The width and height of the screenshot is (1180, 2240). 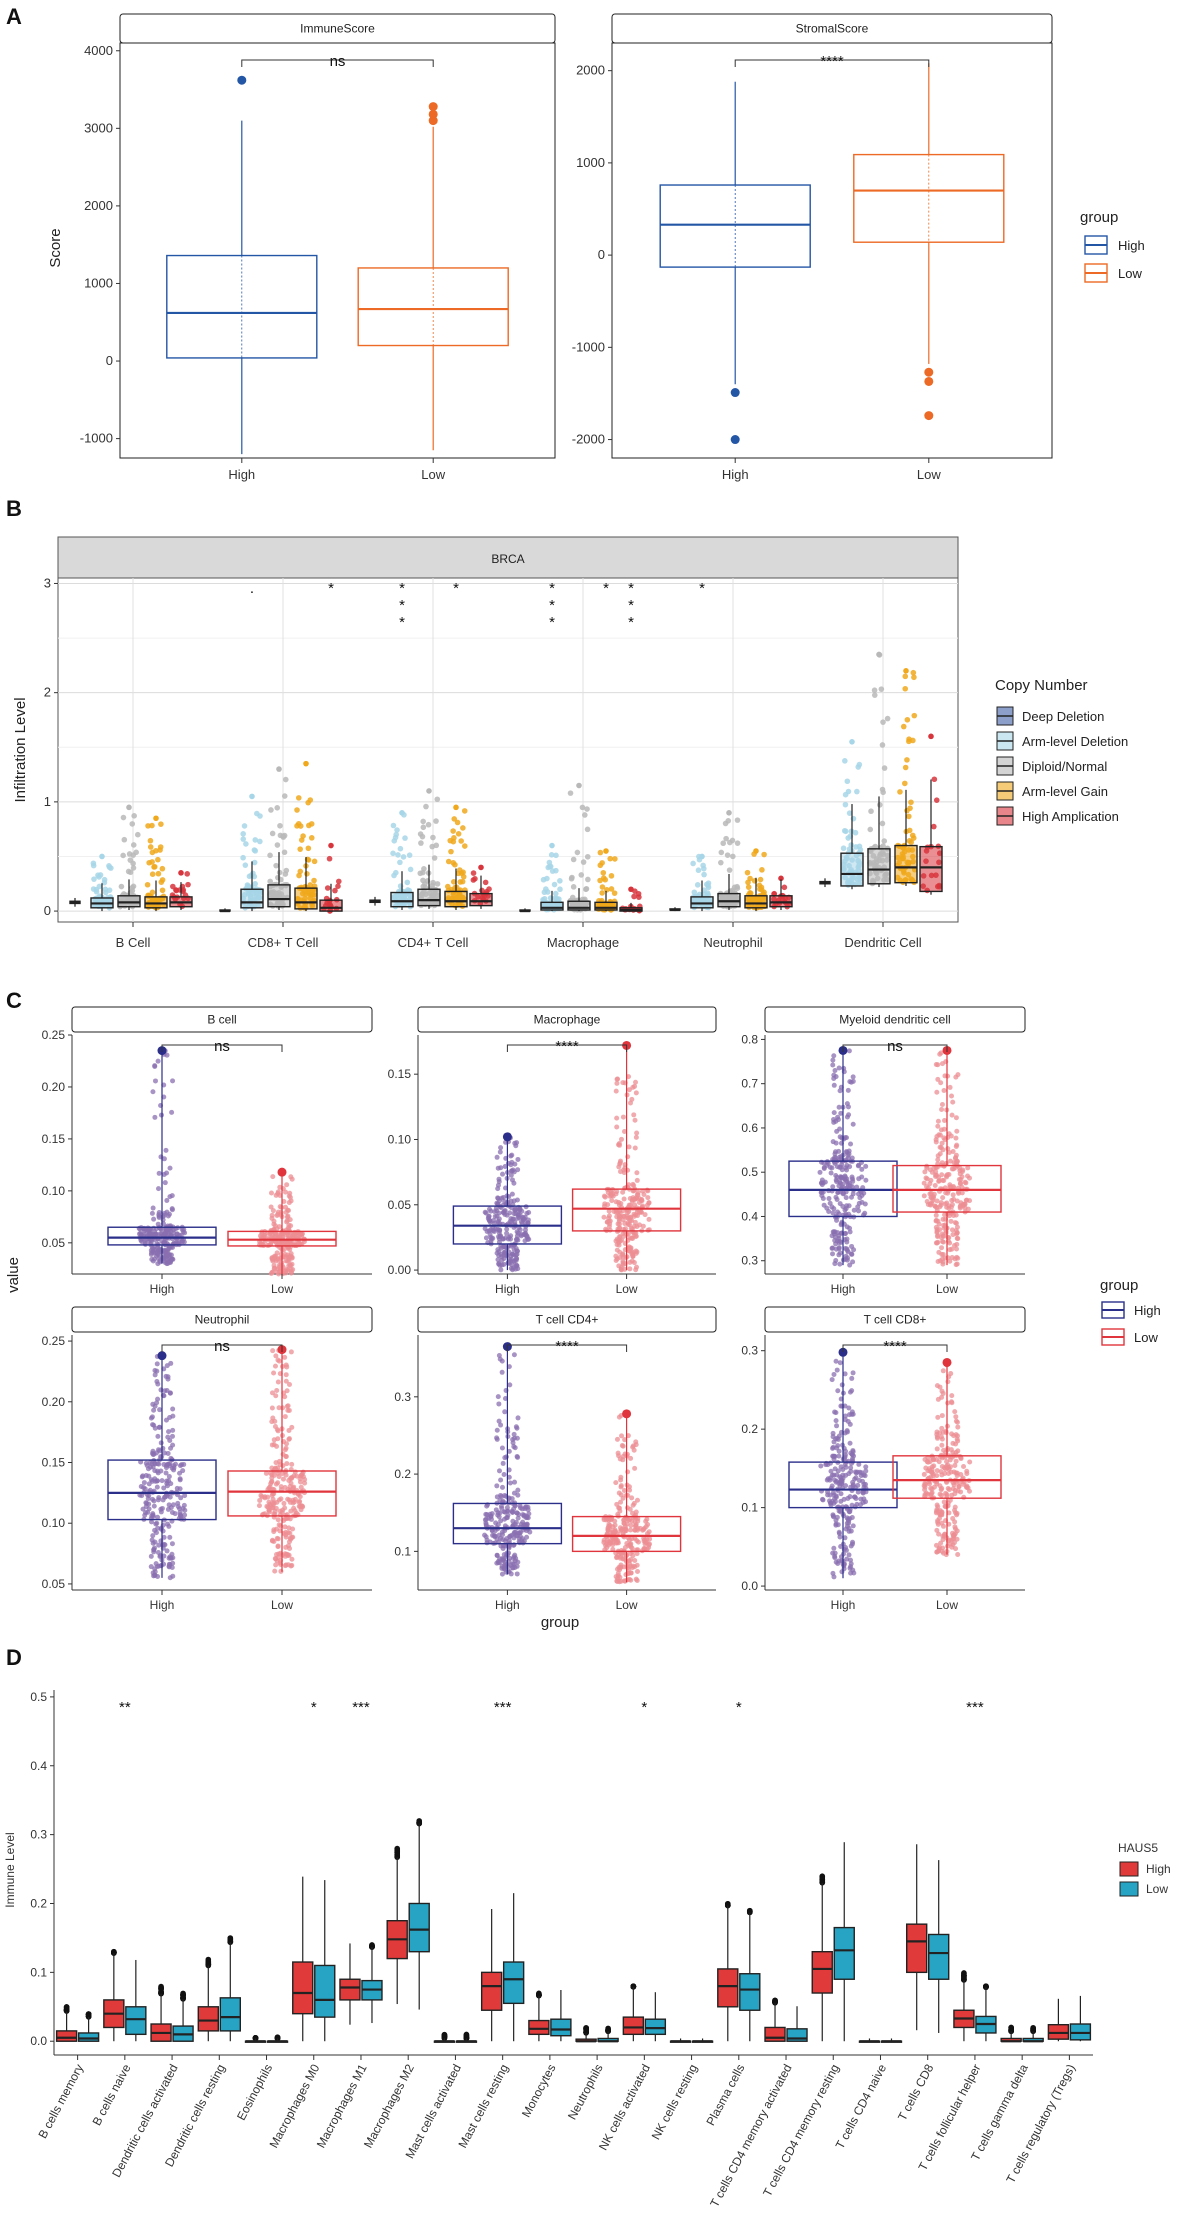 I want to click on panel-d-tick-label: 0.2, so click(x=38, y=1903).